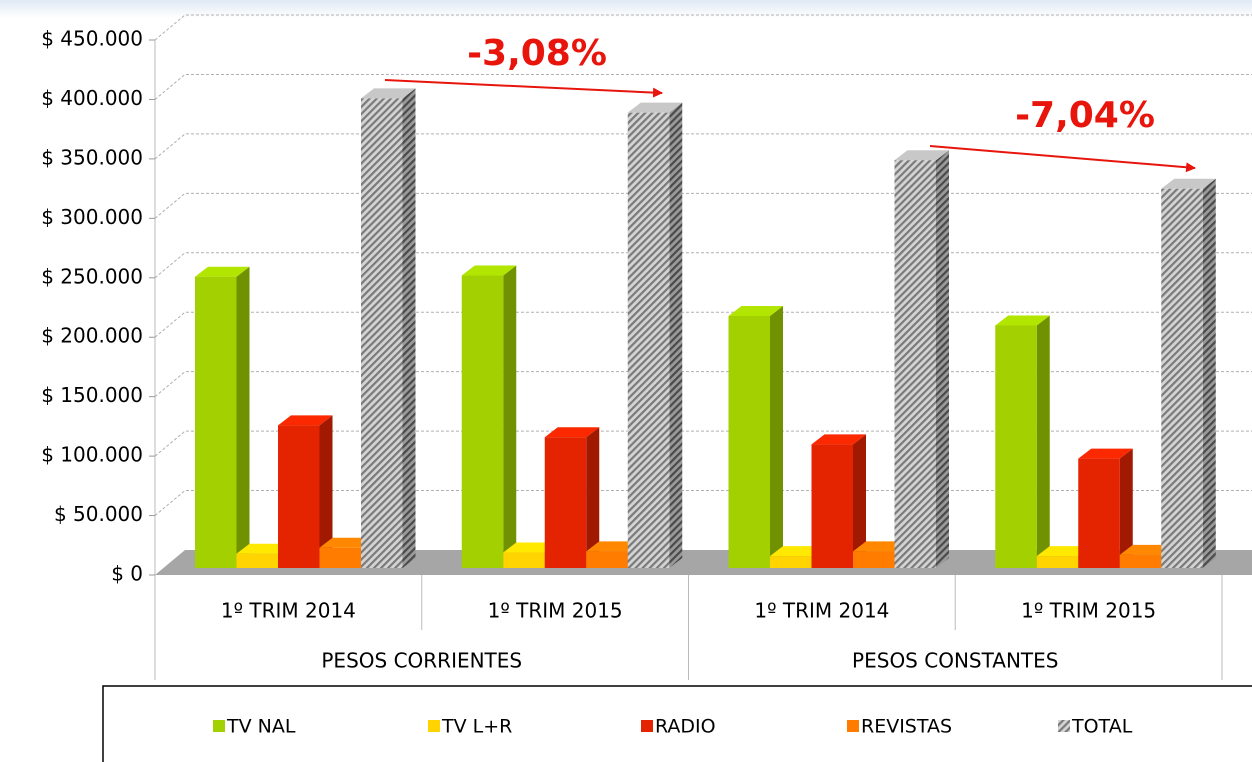 The height and width of the screenshot is (762, 1252). What do you see at coordinates (127, 574) in the screenshot?
I see `y-tick-label: $ 0` at bounding box center [127, 574].